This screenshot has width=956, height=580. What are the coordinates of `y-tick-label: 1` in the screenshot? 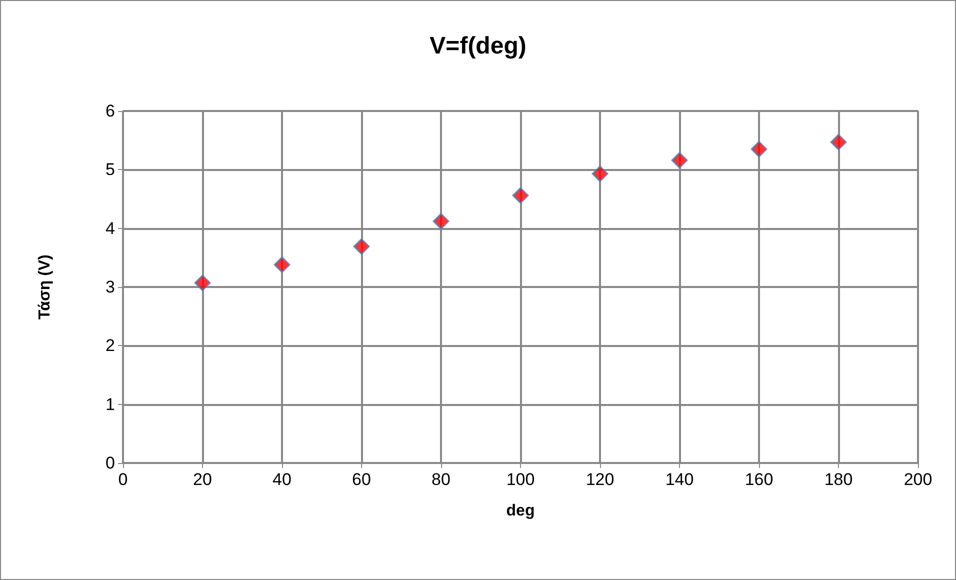 It's located at (110, 404).